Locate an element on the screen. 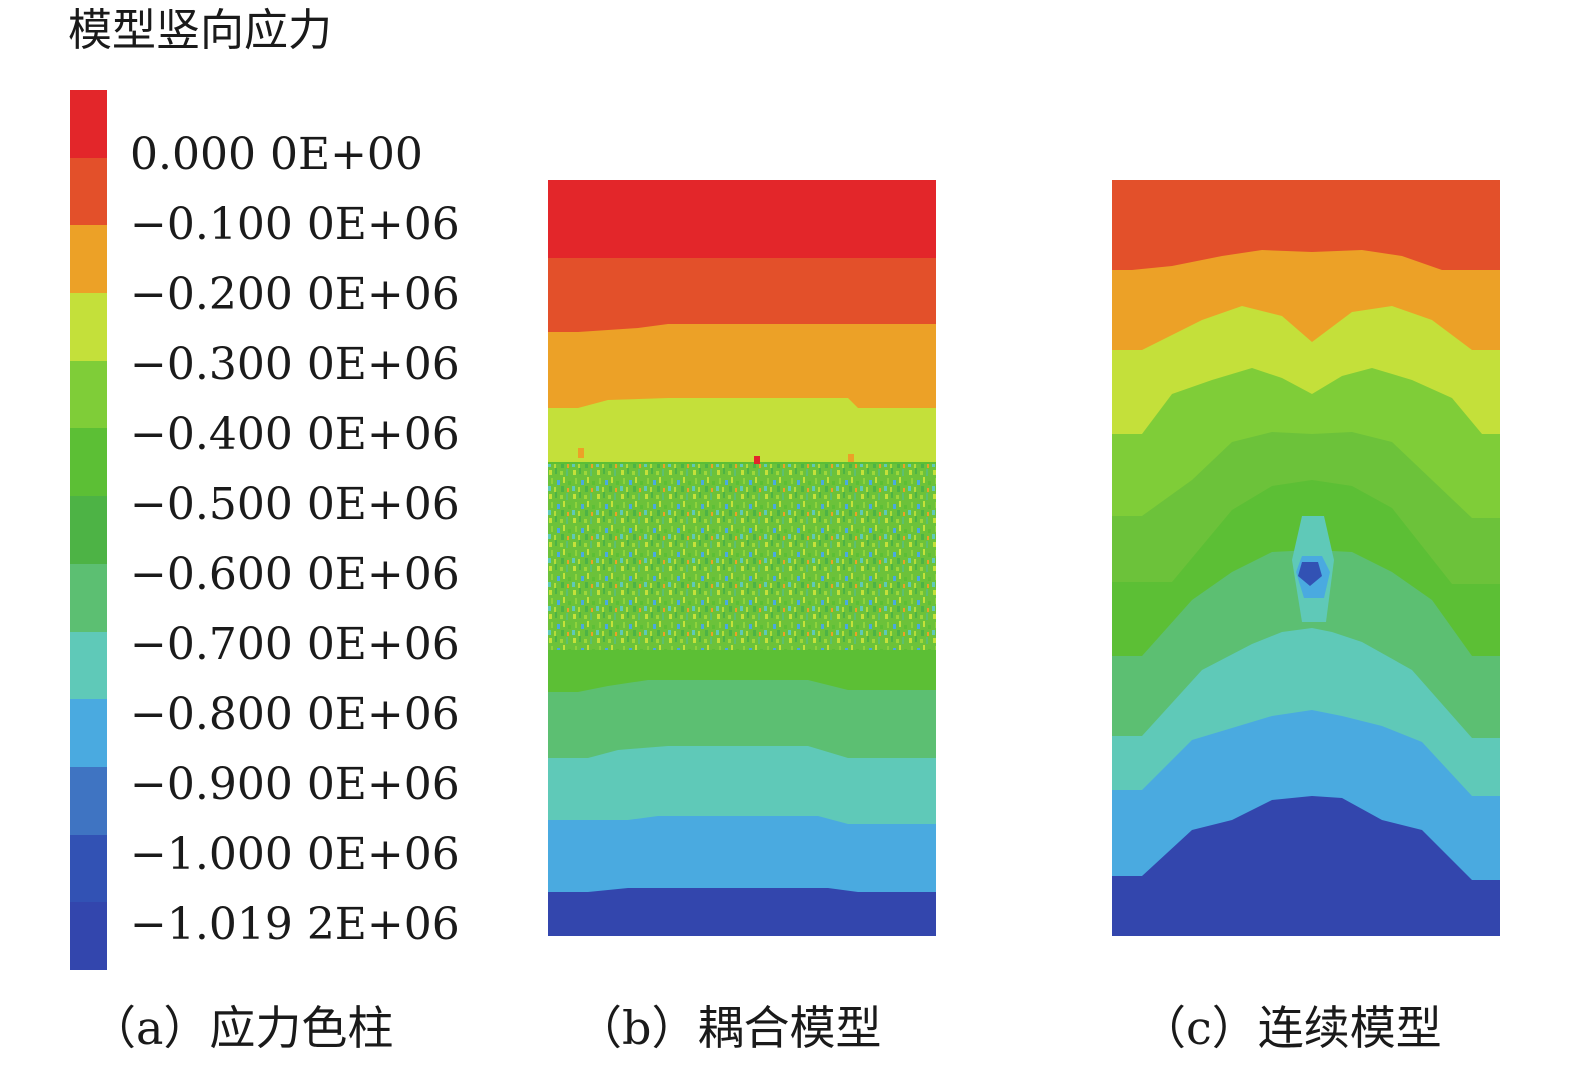  stress-colorbar is located at coordinates (88, 530).